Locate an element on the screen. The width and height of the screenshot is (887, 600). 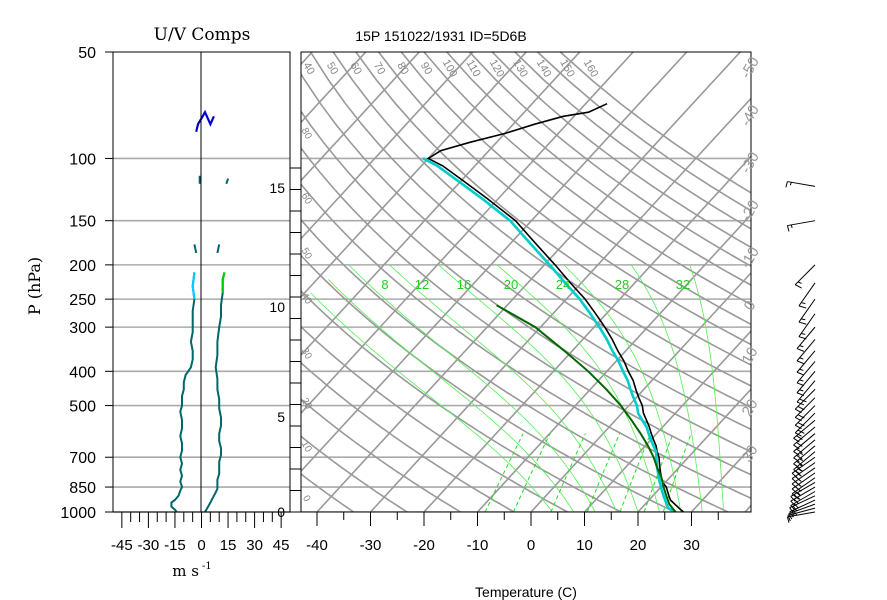
uv-x-tick-label: 30 is located at coordinates (254, 545).